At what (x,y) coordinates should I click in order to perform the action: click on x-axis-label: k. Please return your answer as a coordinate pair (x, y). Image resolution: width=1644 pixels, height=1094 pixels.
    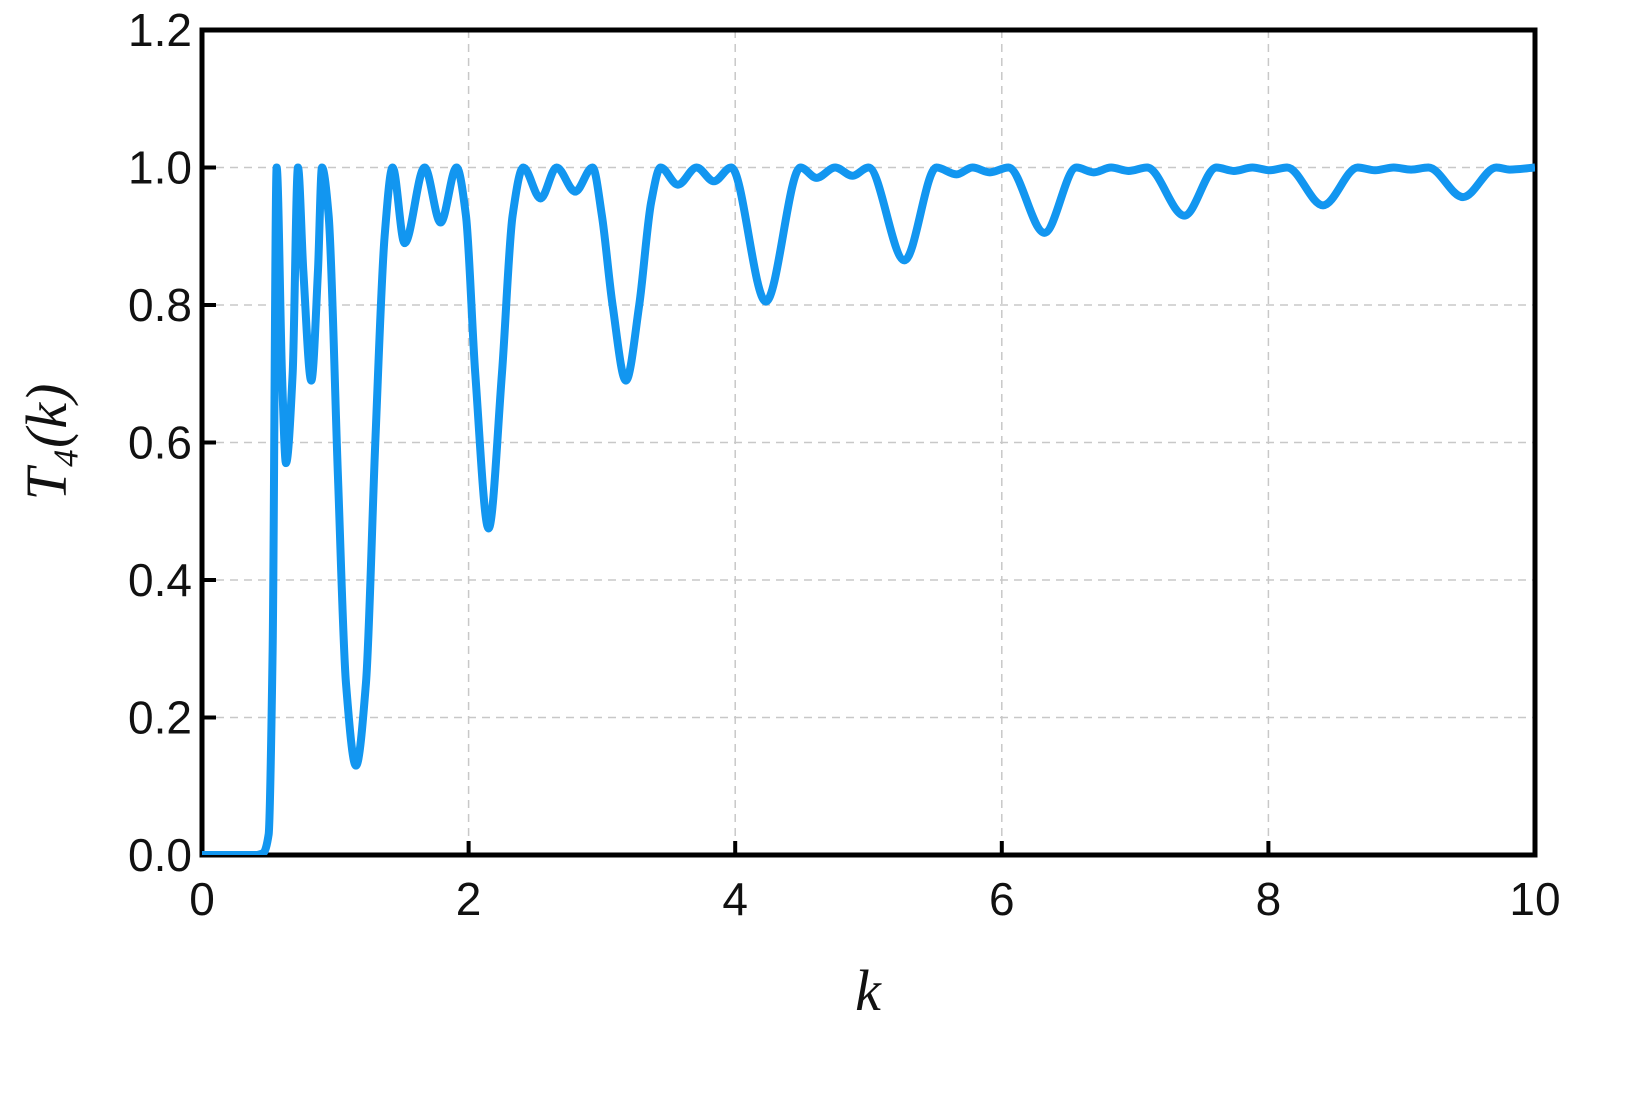
    Looking at the image, I should click on (868, 990).